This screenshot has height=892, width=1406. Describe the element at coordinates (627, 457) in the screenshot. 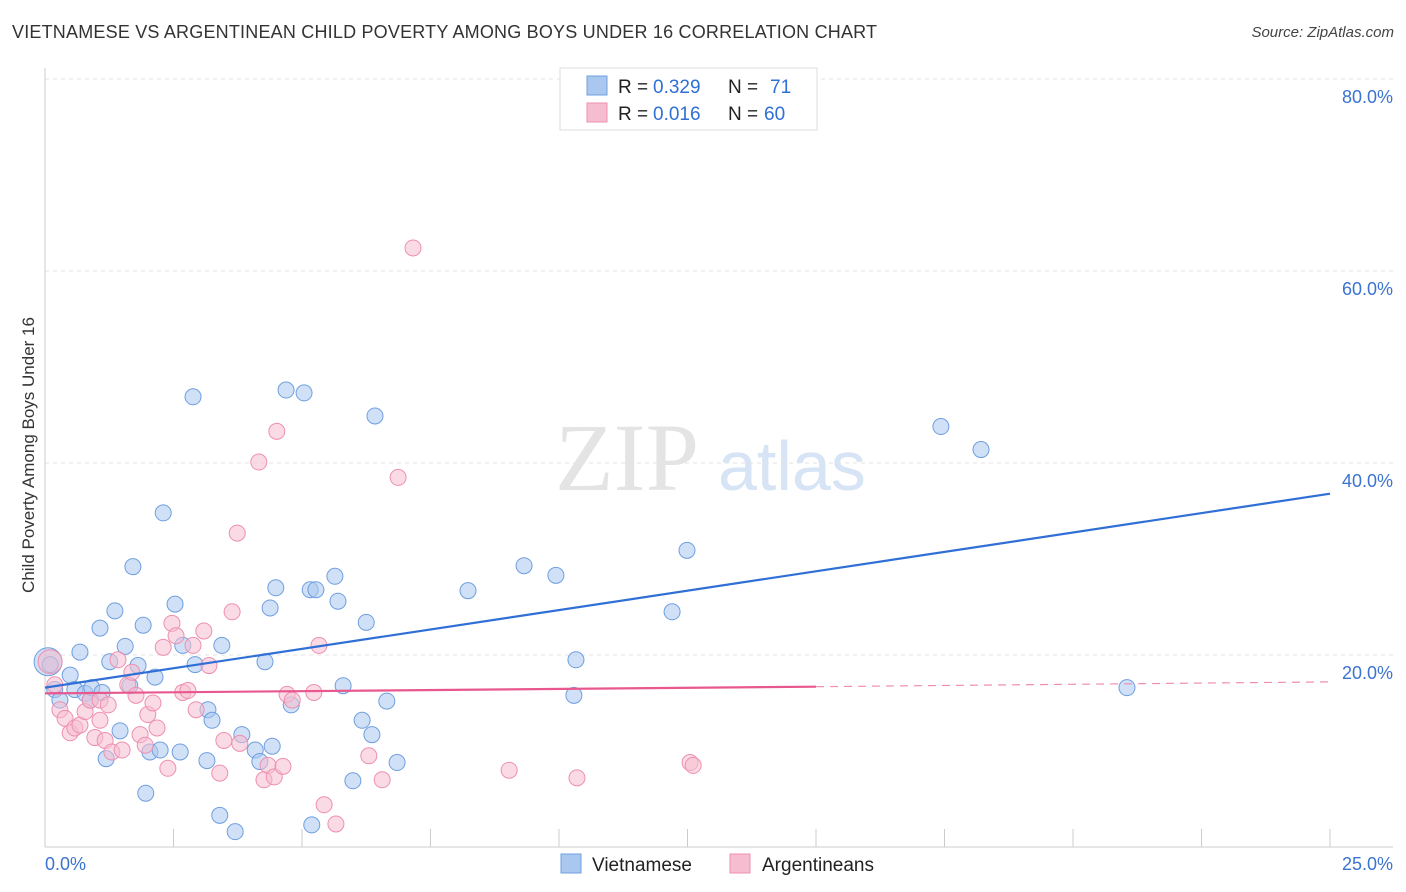

I see `watermark: ZIP` at that location.